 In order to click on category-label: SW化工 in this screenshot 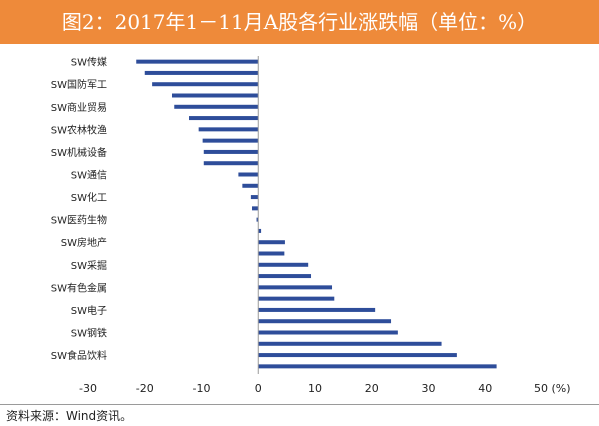, I will do `click(89, 197)`.